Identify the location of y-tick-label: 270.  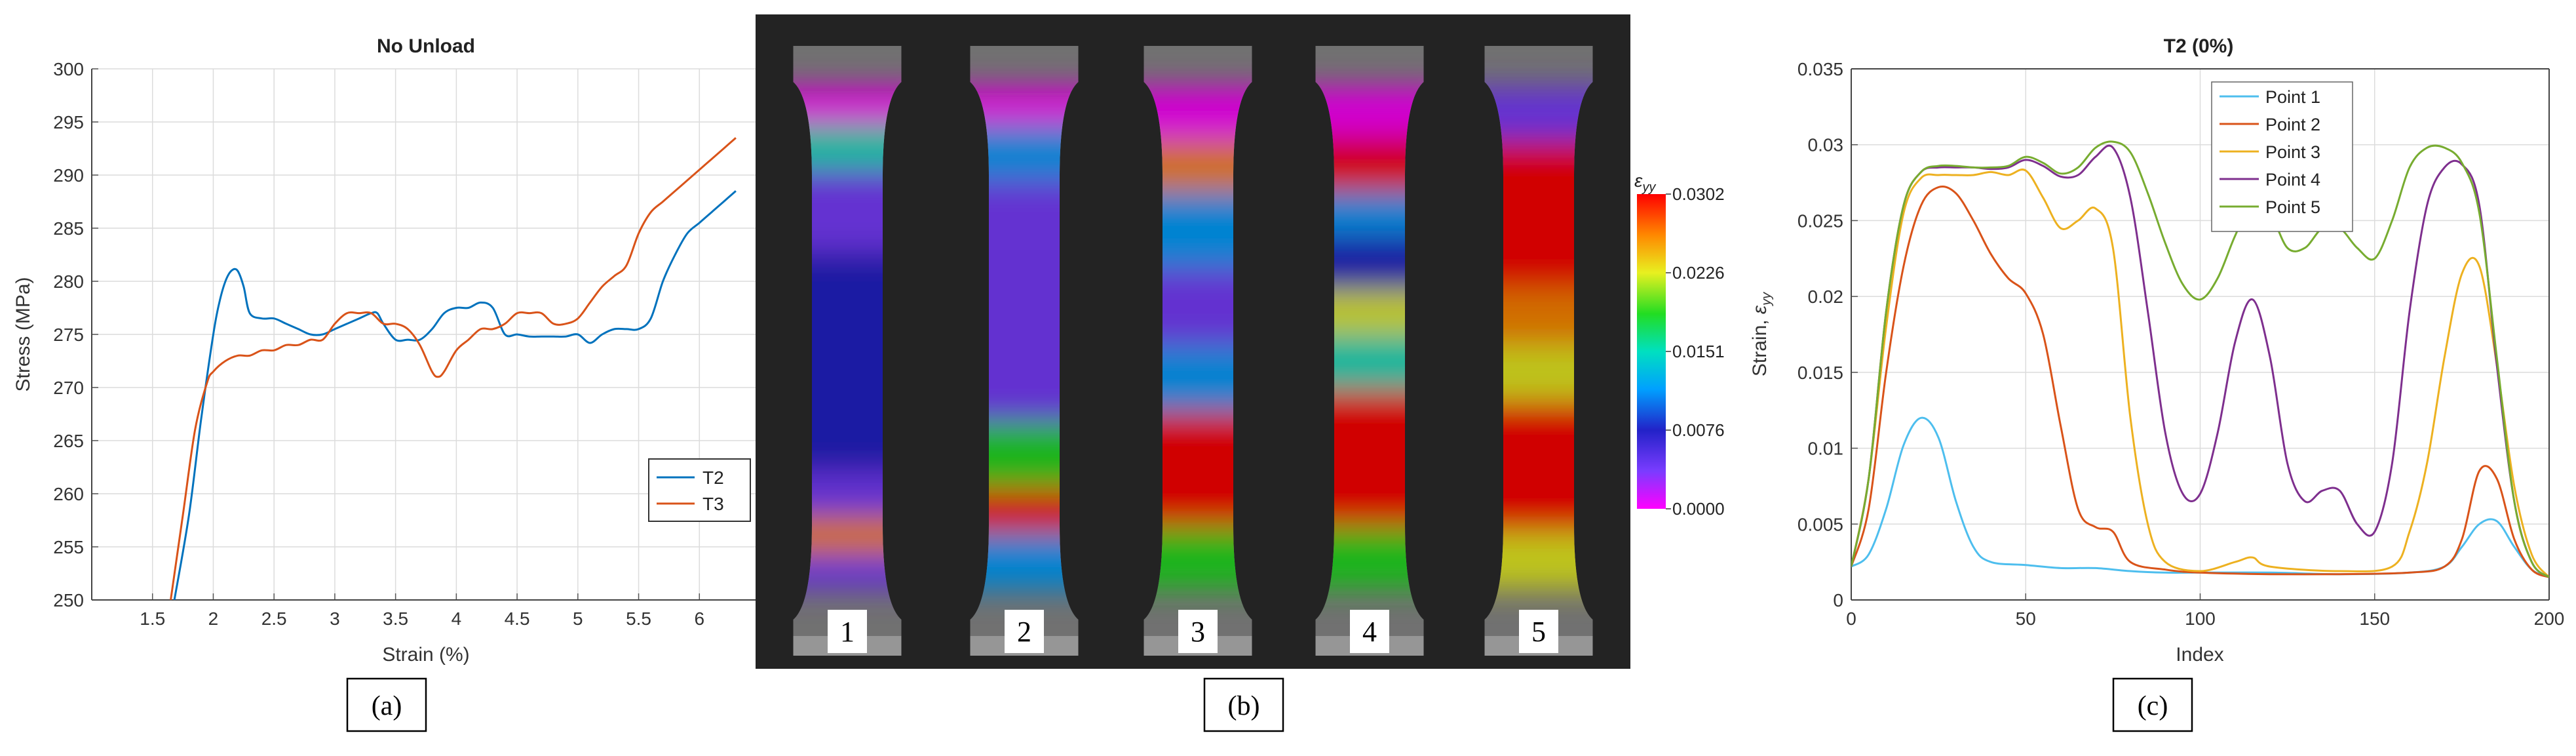
(68, 388).